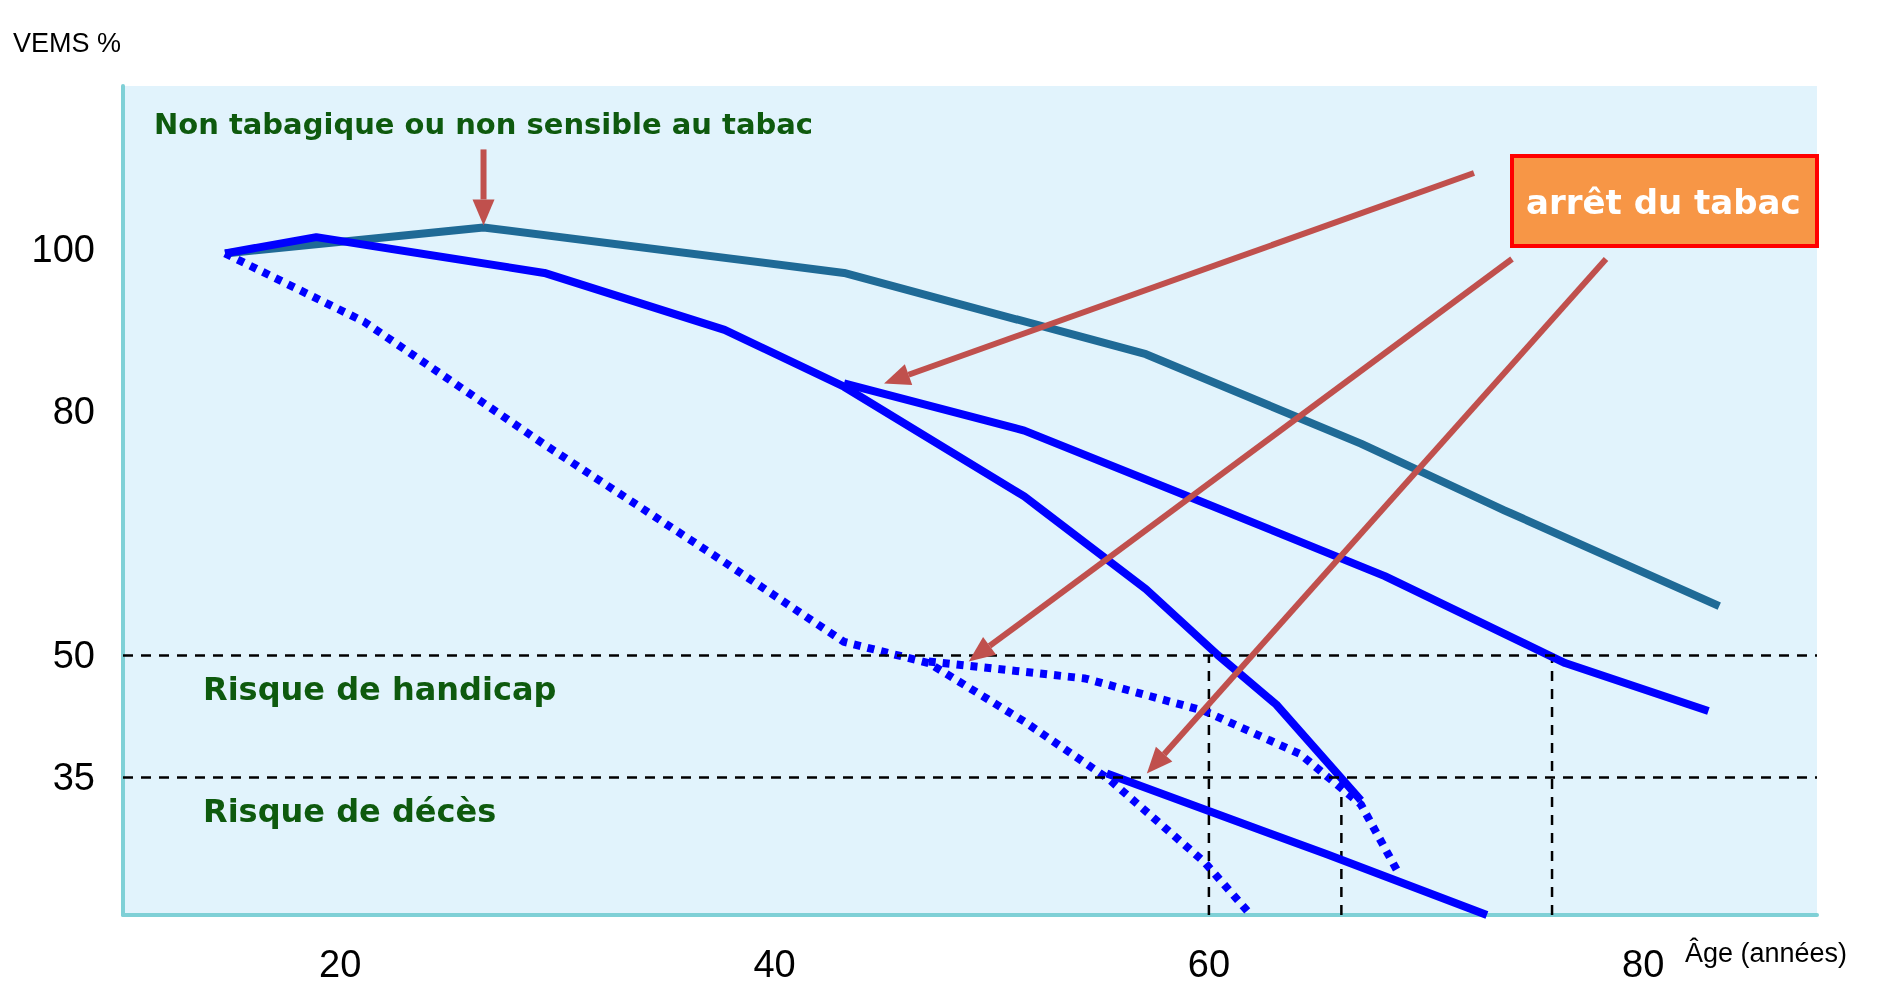 This screenshot has width=1891, height=992. I want to click on x-tick-label: 80, so click(1643, 964).